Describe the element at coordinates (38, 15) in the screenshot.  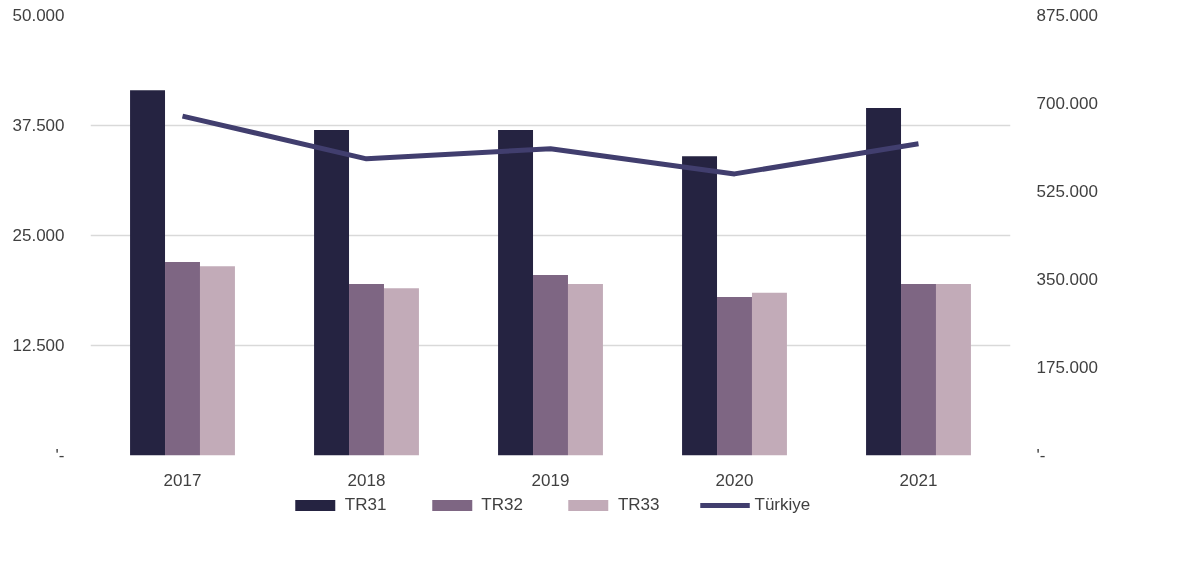
I see `y-tick-label: 50.000` at that location.